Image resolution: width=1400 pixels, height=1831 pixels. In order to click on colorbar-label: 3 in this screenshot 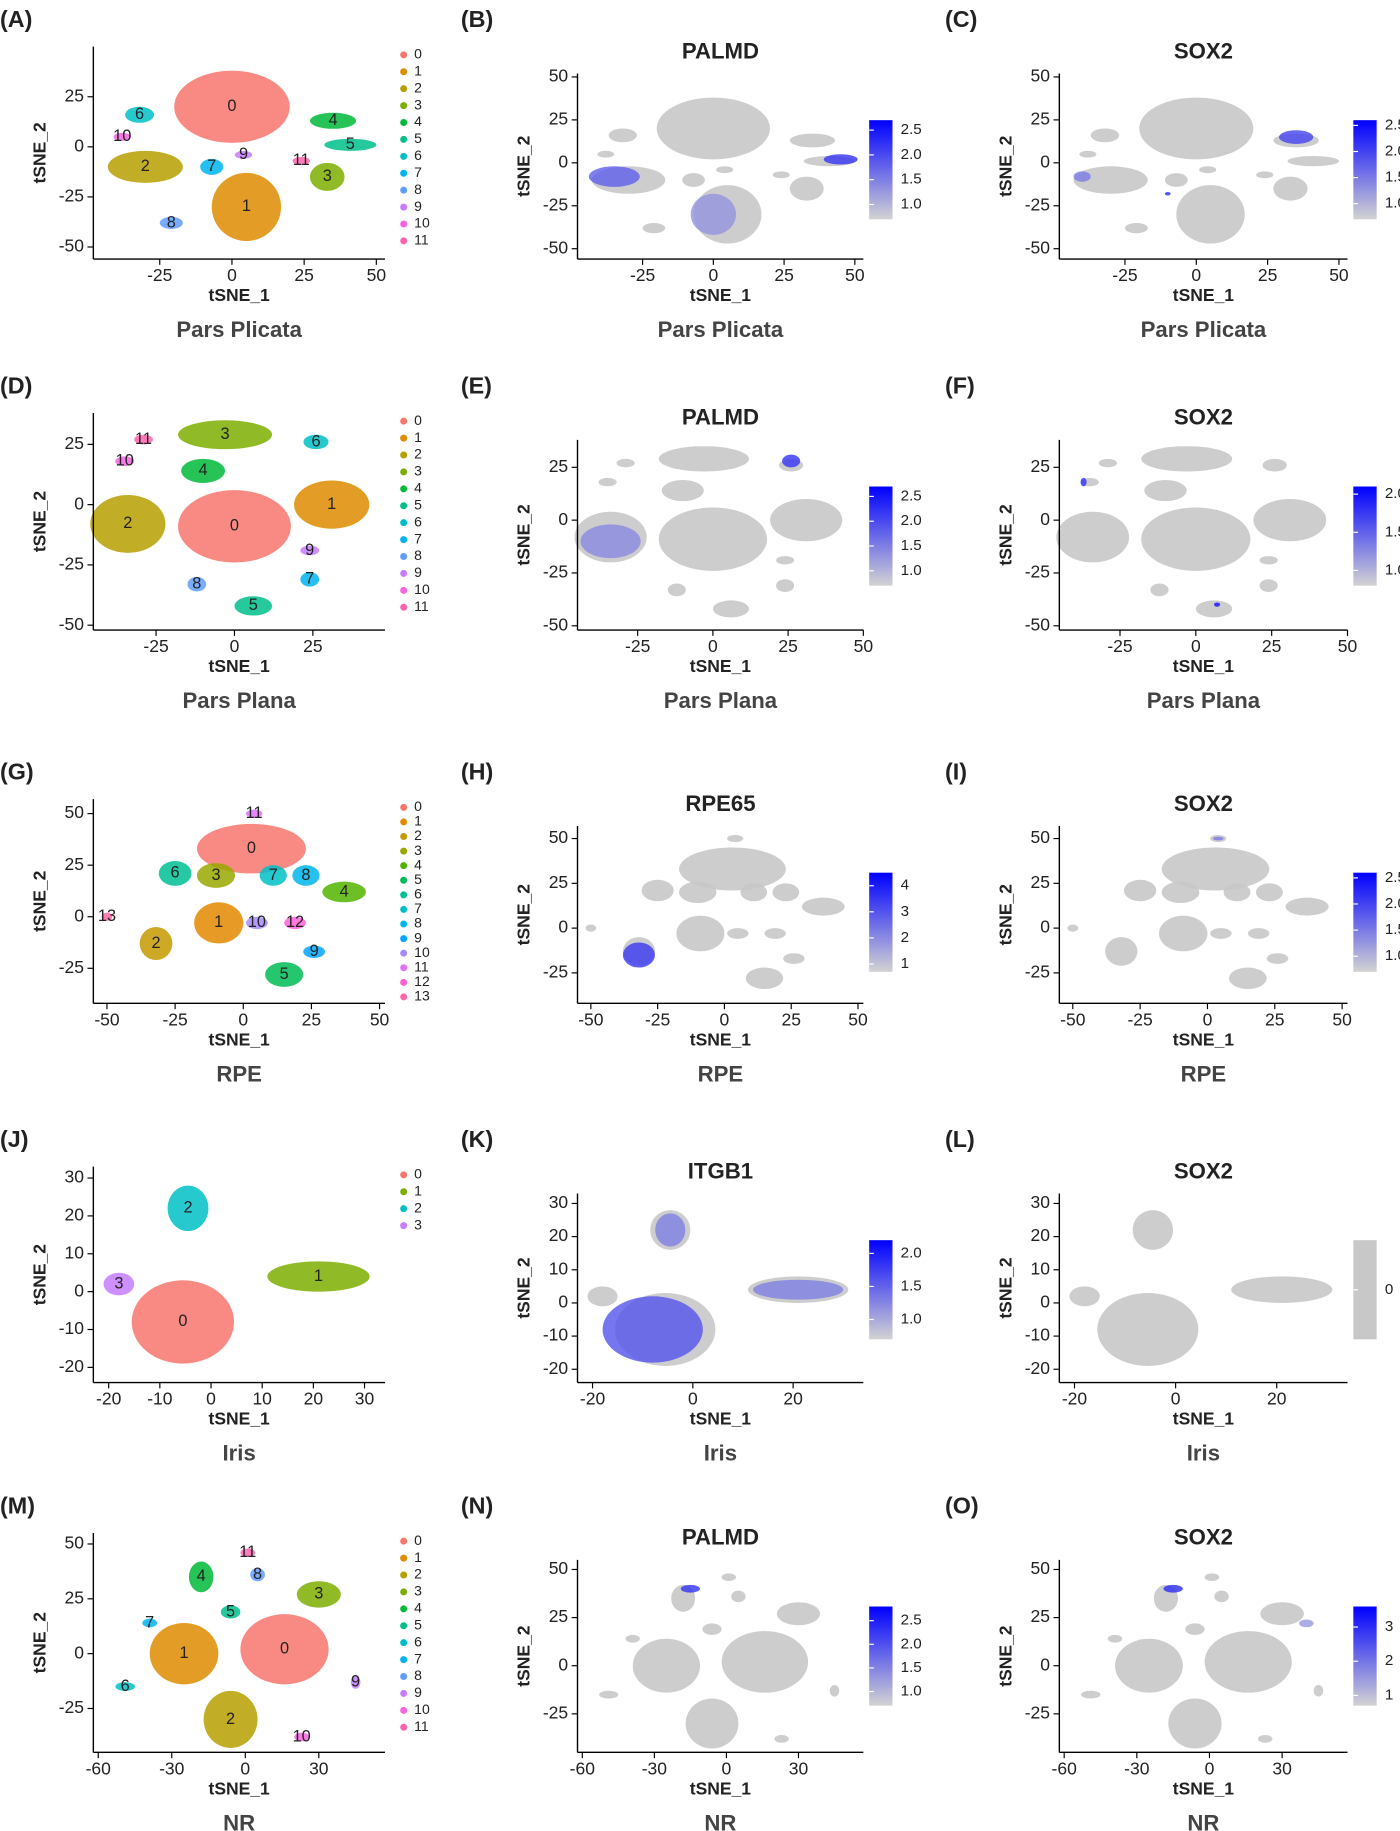, I will do `click(905, 911)`.